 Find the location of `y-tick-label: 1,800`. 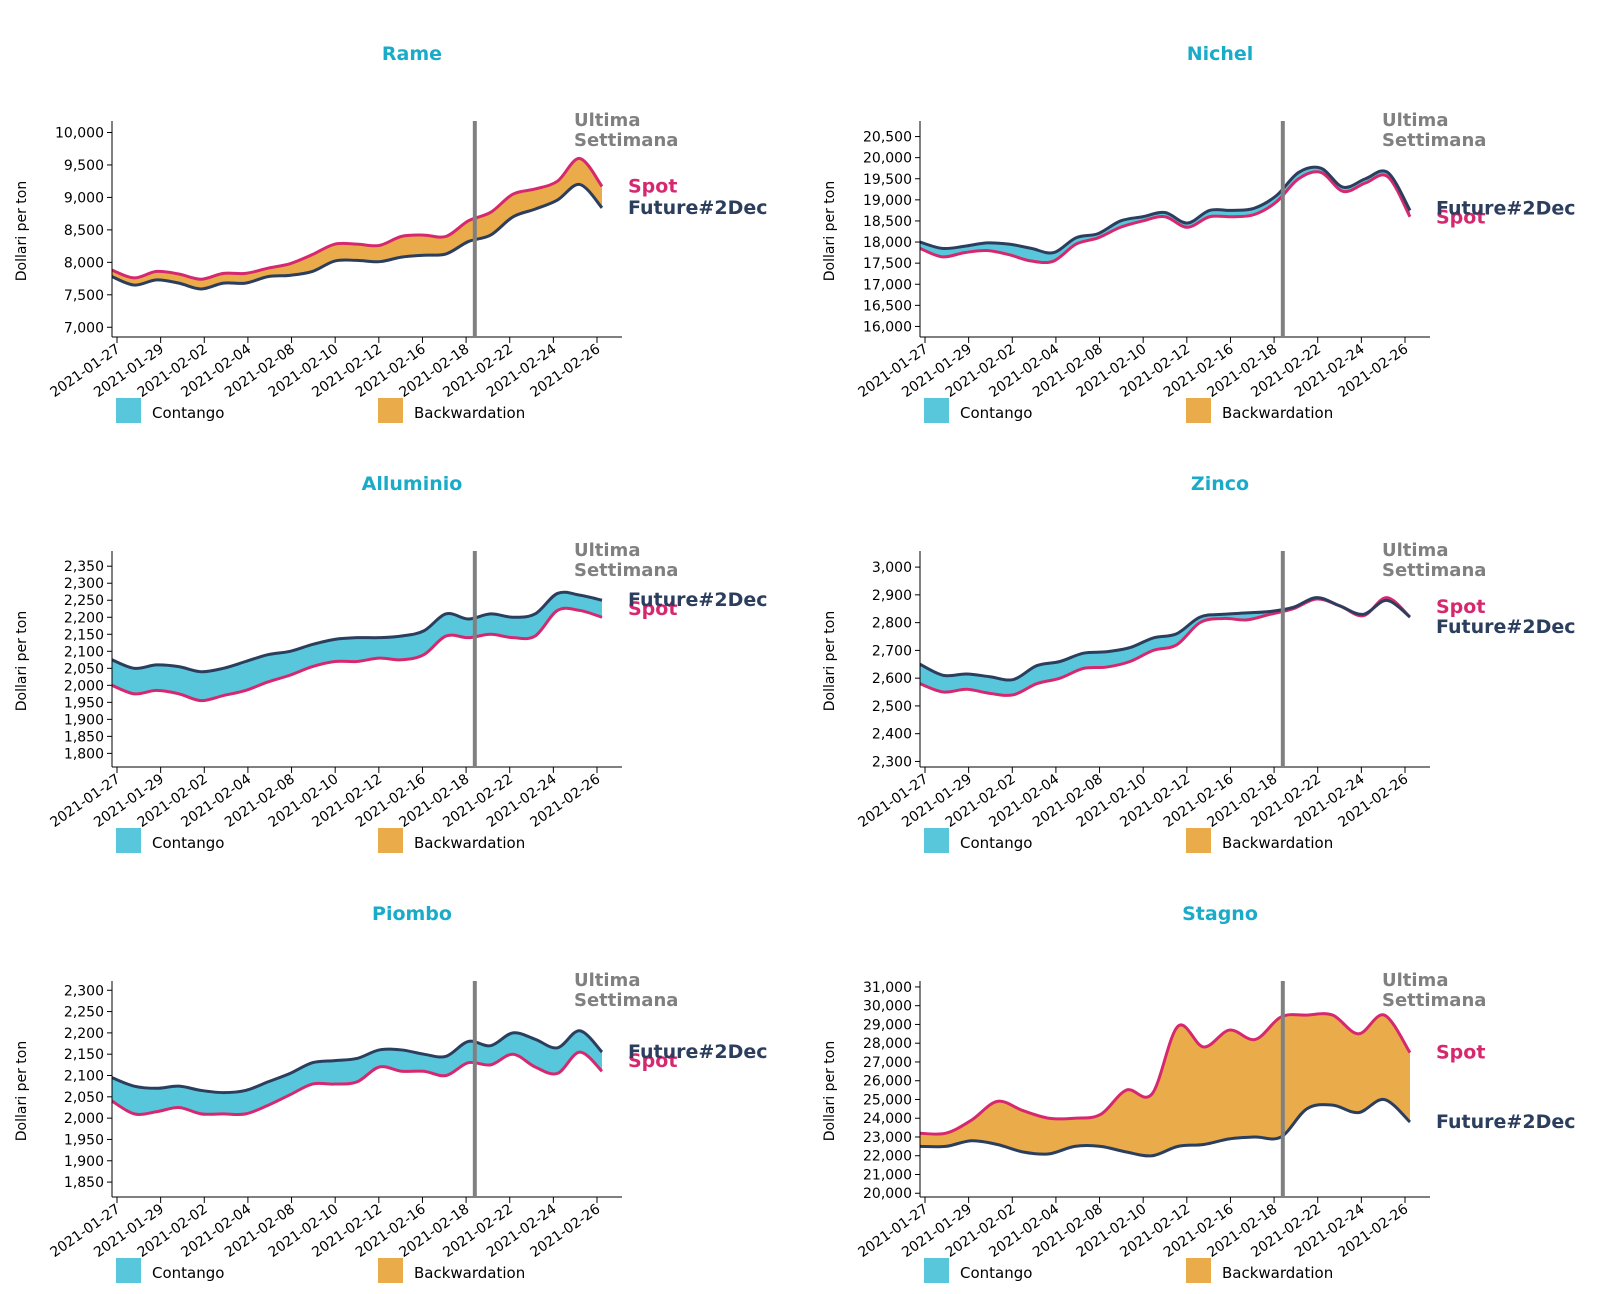

y-tick-label: 1,800 is located at coordinates (84, 754).